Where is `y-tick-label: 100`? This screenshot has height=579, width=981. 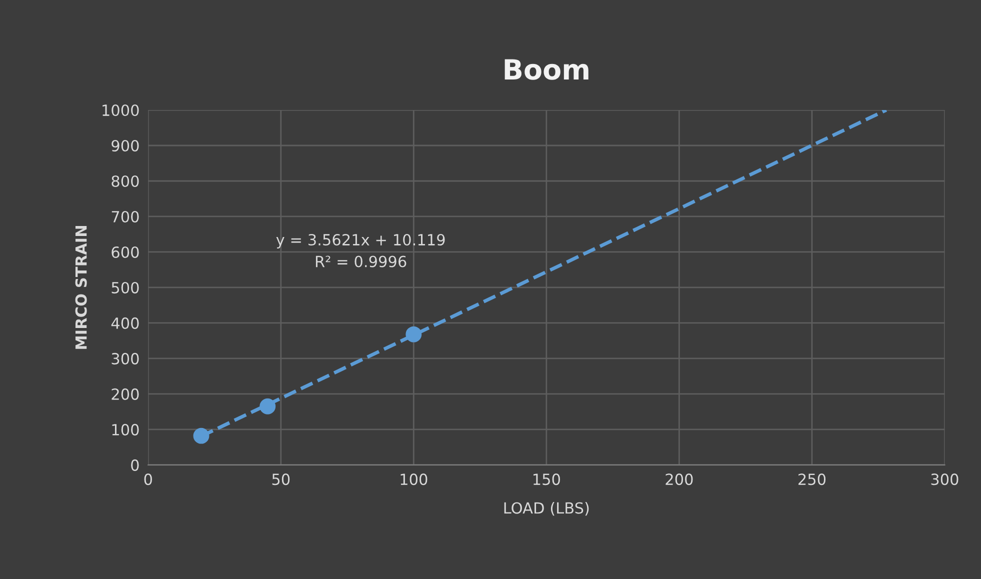 y-tick-label: 100 is located at coordinates (125, 430).